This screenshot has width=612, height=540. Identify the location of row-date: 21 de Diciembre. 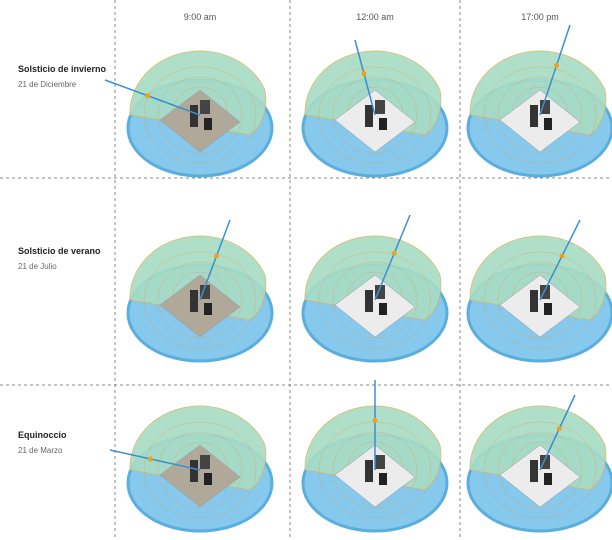
(47, 84).